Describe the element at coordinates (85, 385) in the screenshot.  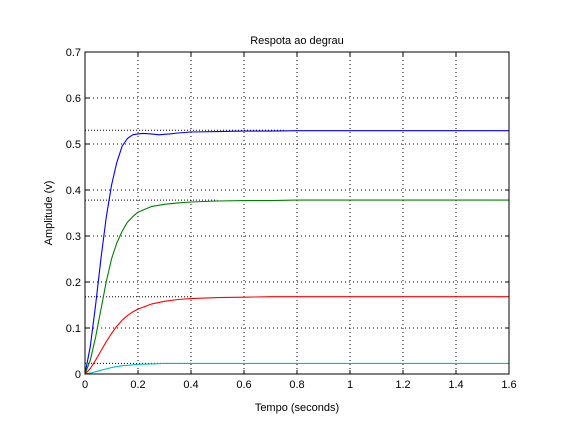
I see `x-tick-label: 0` at that location.